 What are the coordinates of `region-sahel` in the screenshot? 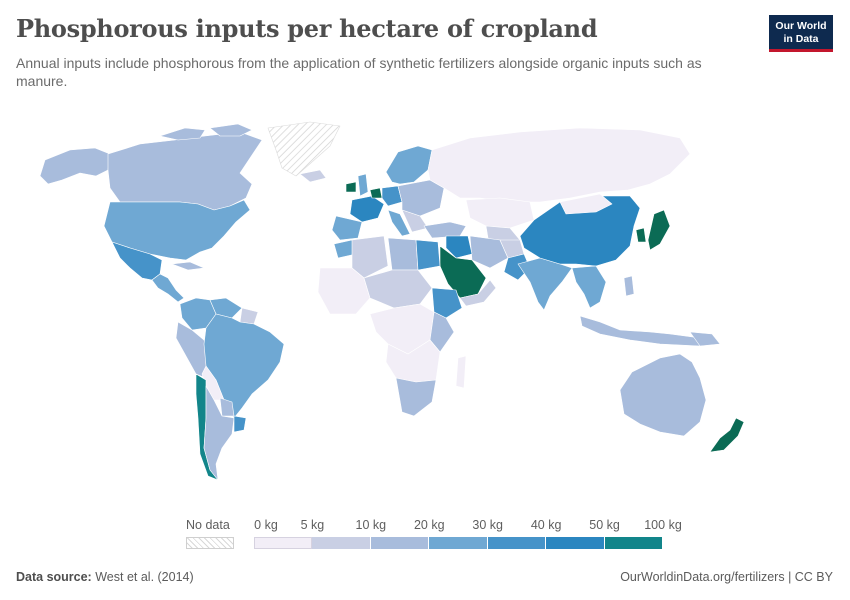 It's located at (398, 289).